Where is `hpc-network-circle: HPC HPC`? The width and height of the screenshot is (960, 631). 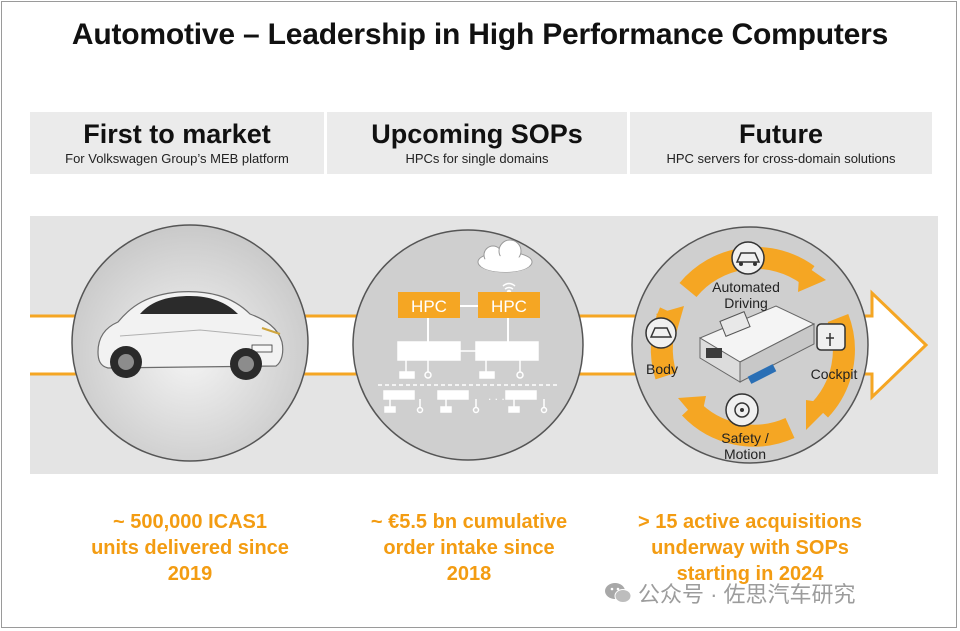
hpc-network-circle: HPC HPC is located at coordinates (468, 345).